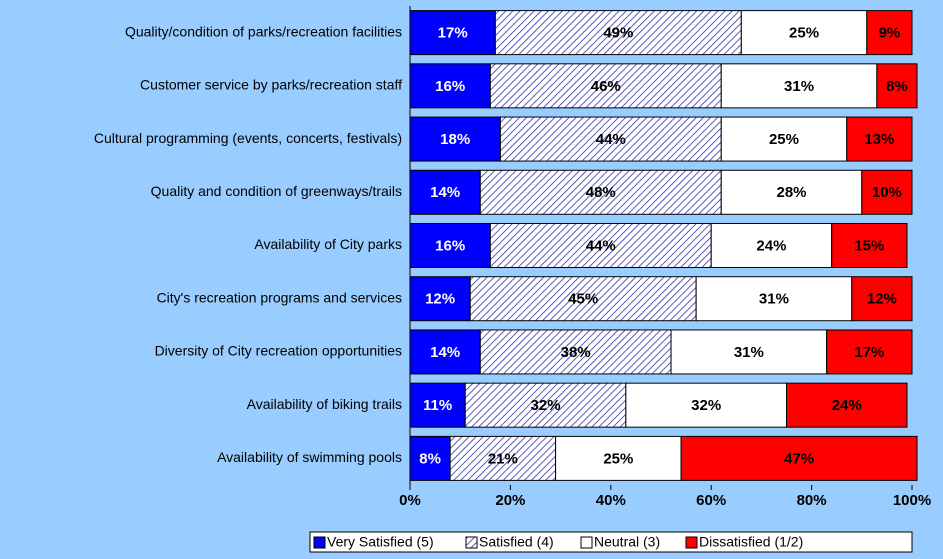 Image resolution: width=943 pixels, height=559 pixels. I want to click on value-label: 15%, so click(869, 245).